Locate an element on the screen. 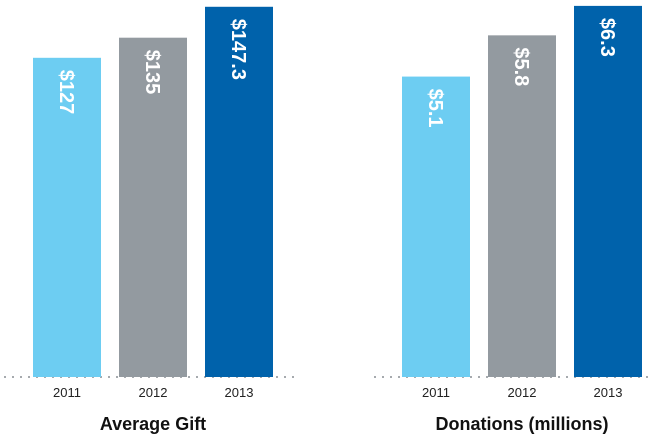 The image size is (656, 438). value-label: $127 is located at coordinates (66, 92).